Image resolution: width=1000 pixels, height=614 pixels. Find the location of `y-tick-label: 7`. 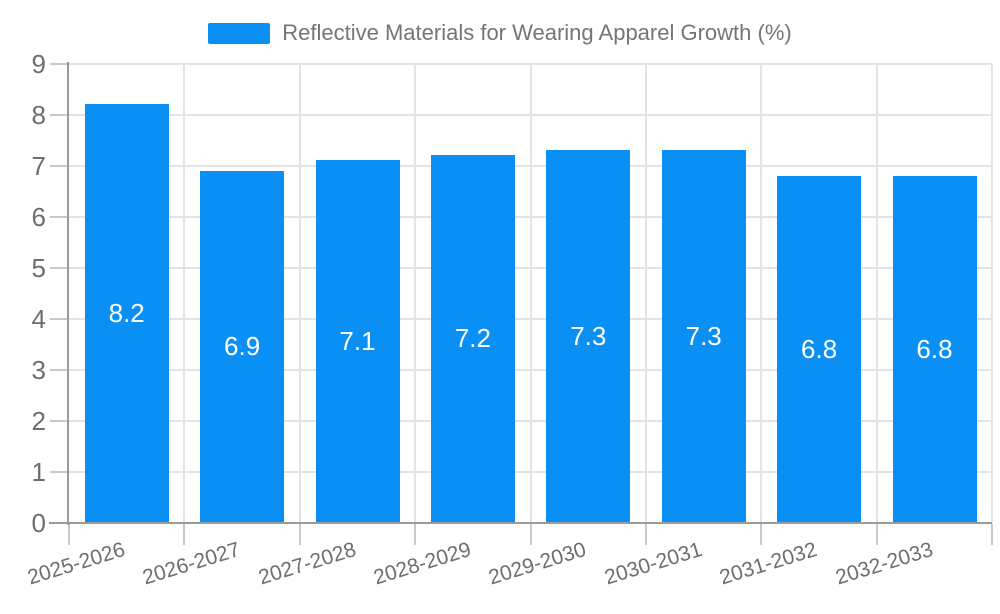

y-tick-label: 7 is located at coordinates (38, 165).